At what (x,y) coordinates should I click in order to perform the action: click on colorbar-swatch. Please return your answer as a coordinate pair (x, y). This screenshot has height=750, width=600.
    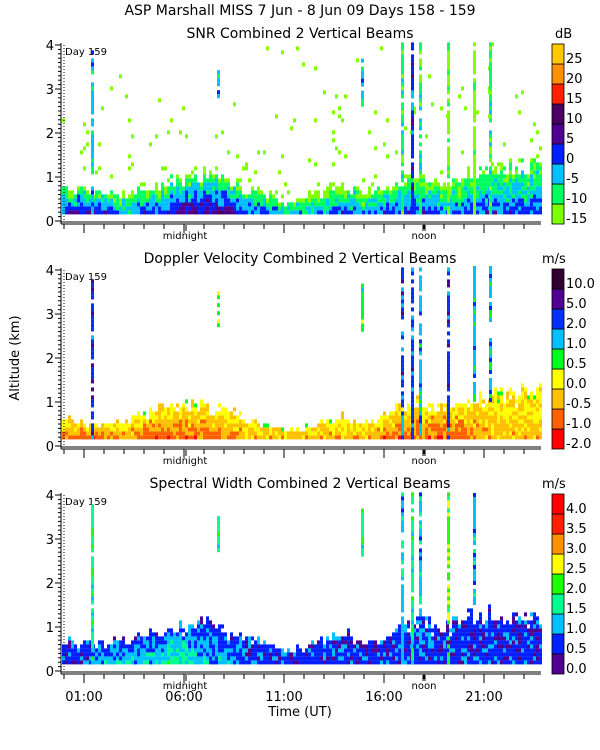
    Looking at the image, I should click on (558, 584).